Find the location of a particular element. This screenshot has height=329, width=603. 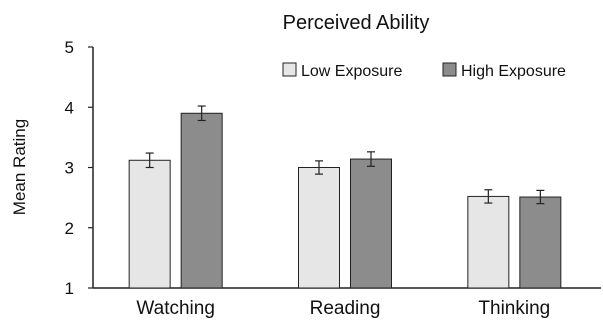

chart-title: Perceived Ability is located at coordinates (356, 23).